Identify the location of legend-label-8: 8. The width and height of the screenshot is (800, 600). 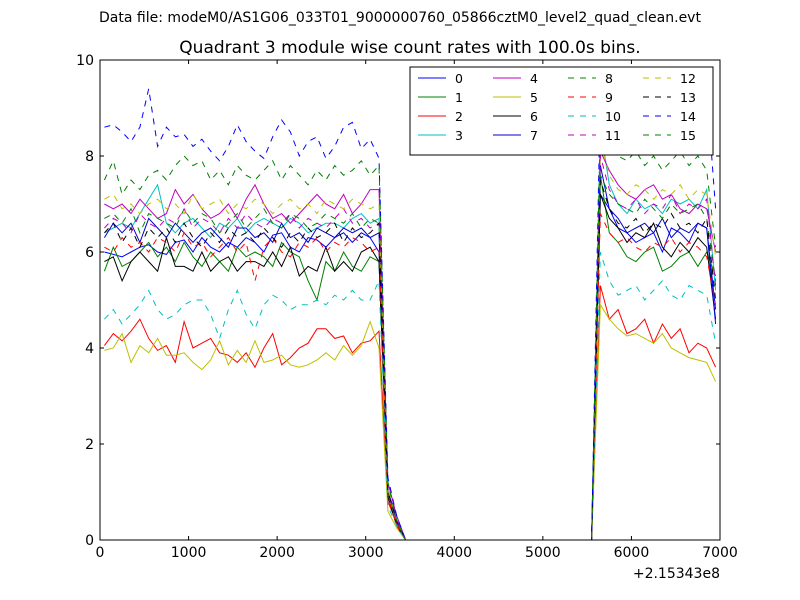
(609, 78).